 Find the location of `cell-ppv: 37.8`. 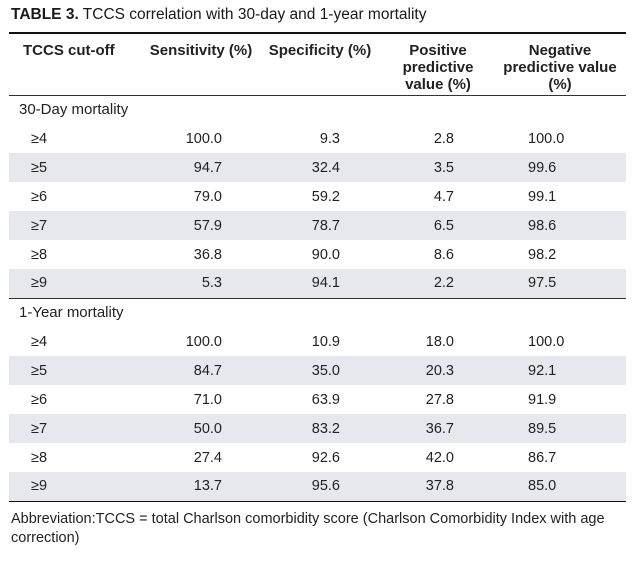

cell-ppv: 37.8 is located at coordinates (438, 486).